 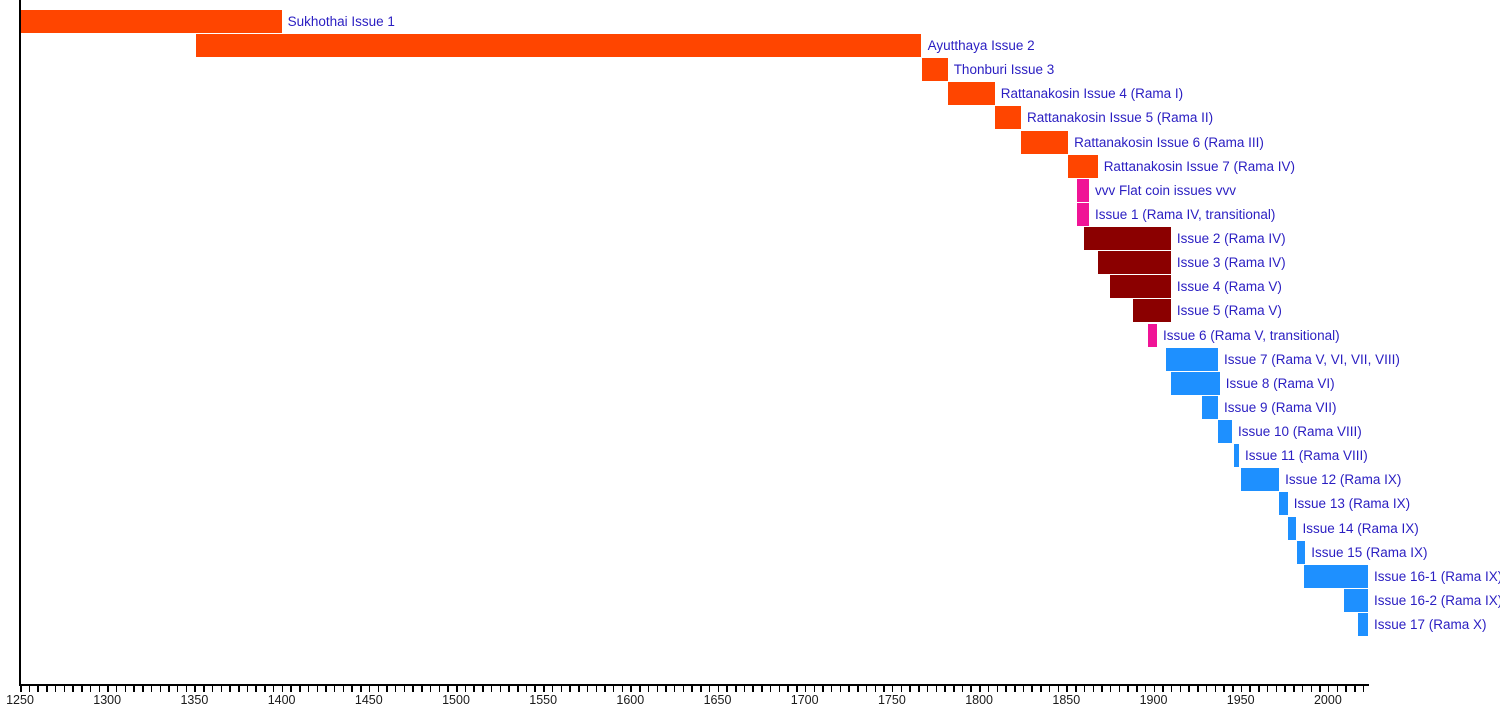 I want to click on axis-tick-label: 1400, so click(x=281, y=700).